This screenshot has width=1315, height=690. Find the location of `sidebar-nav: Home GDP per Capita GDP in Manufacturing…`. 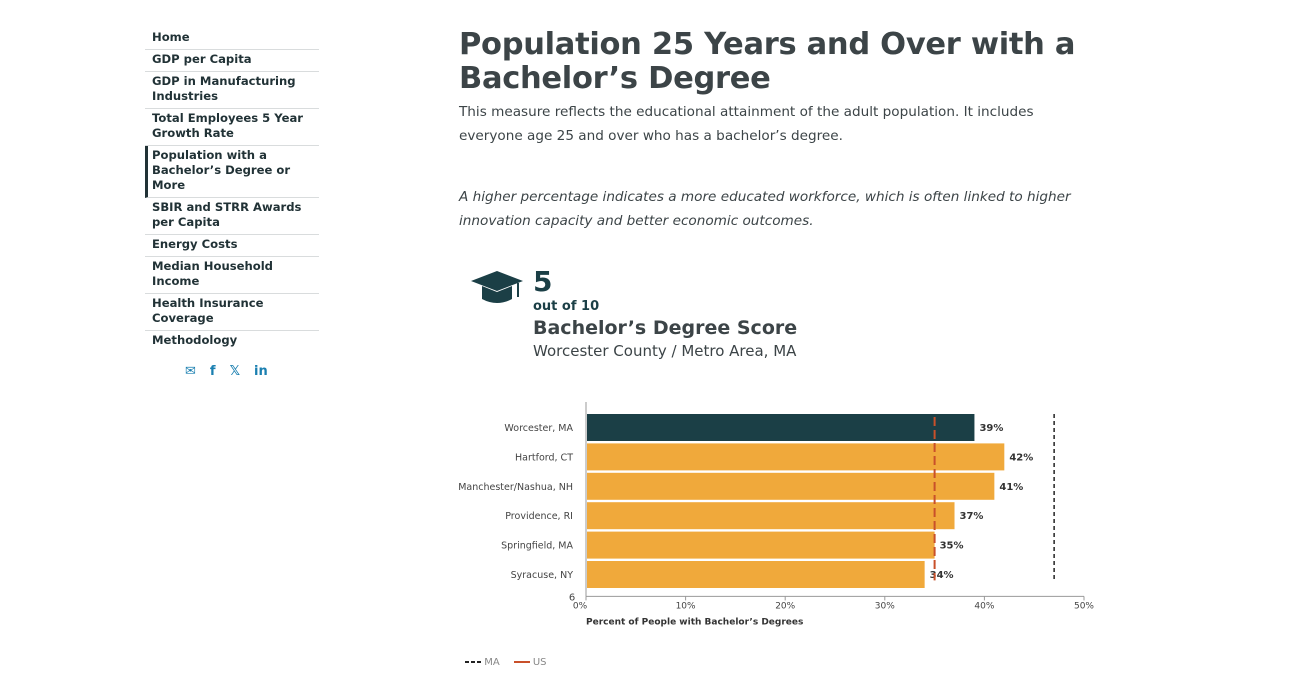

sidebar-nav: Home GDP per Capita GDP in Manufacturing… is located at coordinates (232, 204).